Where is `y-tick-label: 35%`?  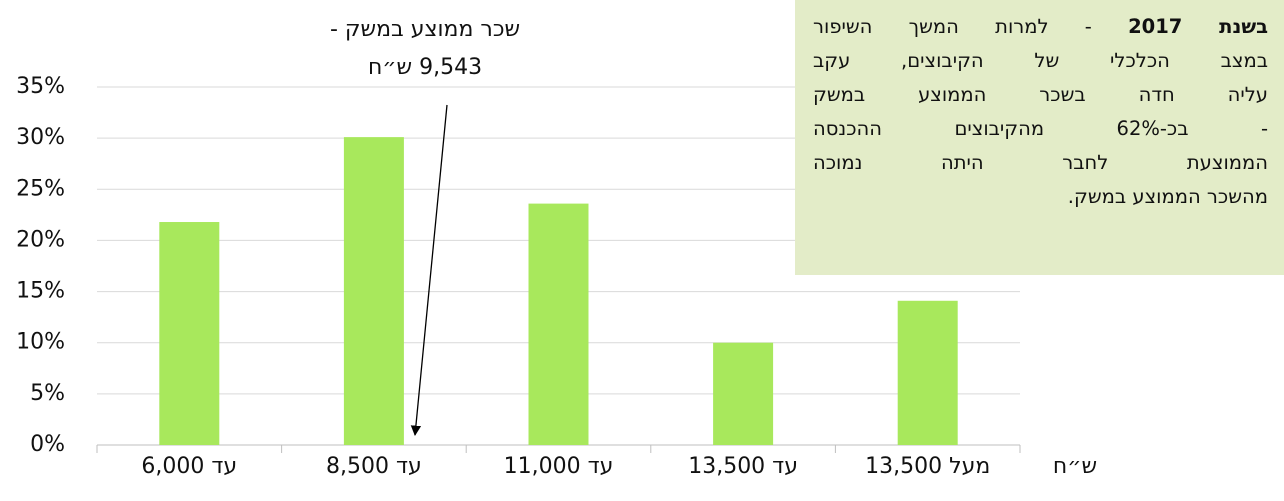 y-tick-label: 35% is located at coordinates (40, 86).